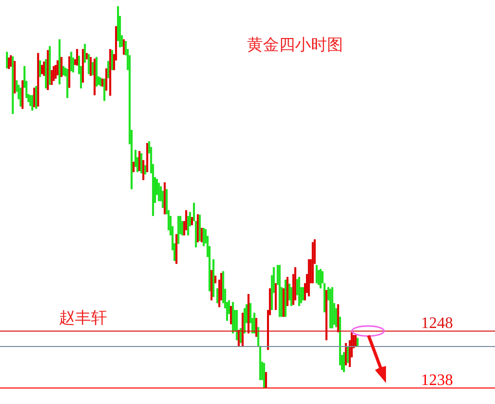 This screenshot has width=495, height=404. Describe the element at coordinates (83, 317) in the screenshot. I see `annotation: 赵丰轩` at that location.